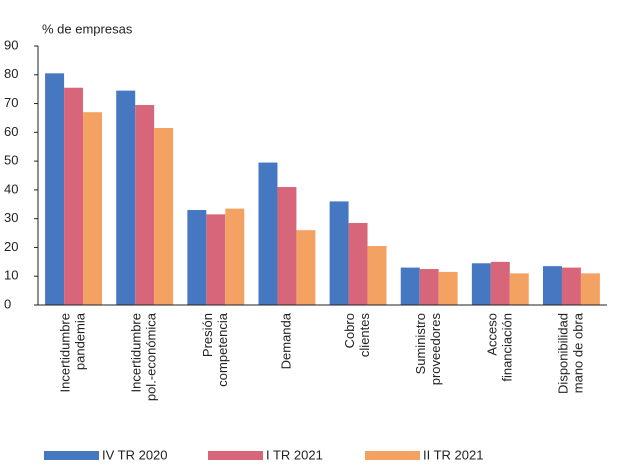 The height and width of the screenshot is (466, 617). What do you see at coordinates (285, 340) in the screenshot?
I see `x-tick-label: Demanda` at bounding box center [285, 340].